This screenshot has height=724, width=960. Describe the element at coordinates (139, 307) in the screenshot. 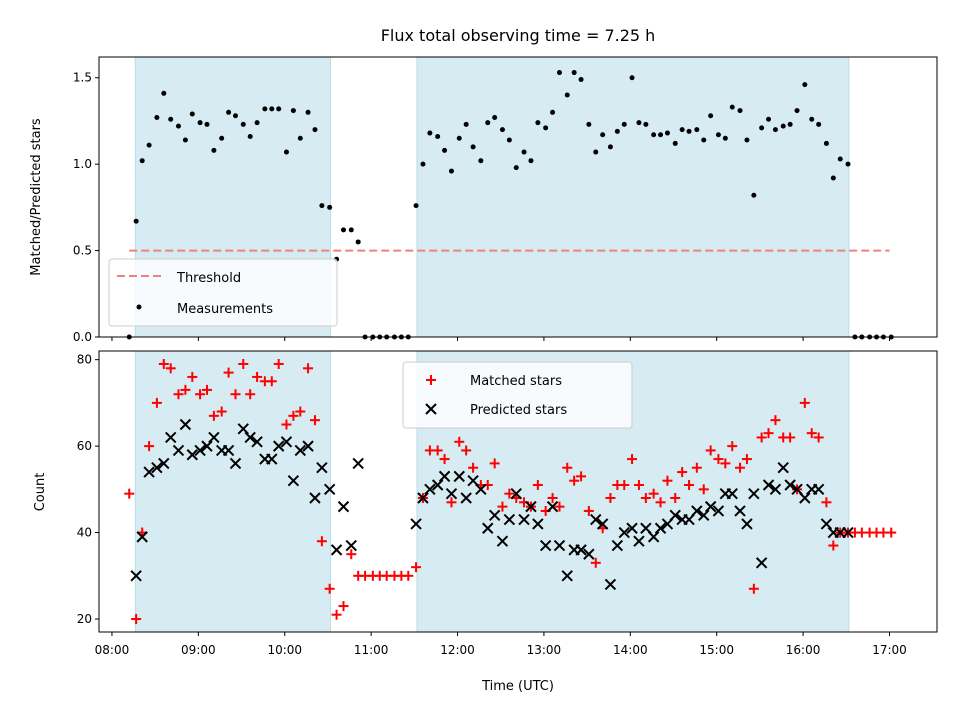

I see `measurements-legend-swatch` at that location.